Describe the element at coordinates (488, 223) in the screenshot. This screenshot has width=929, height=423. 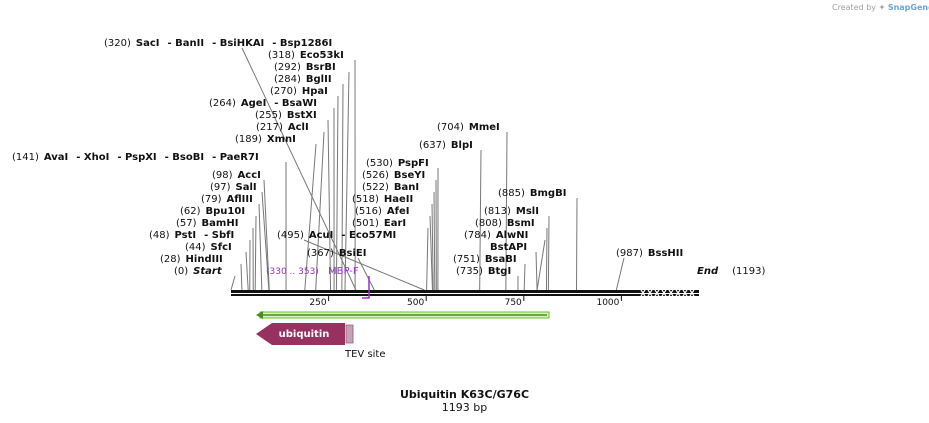
I see `cut-position: (808)` at that location.